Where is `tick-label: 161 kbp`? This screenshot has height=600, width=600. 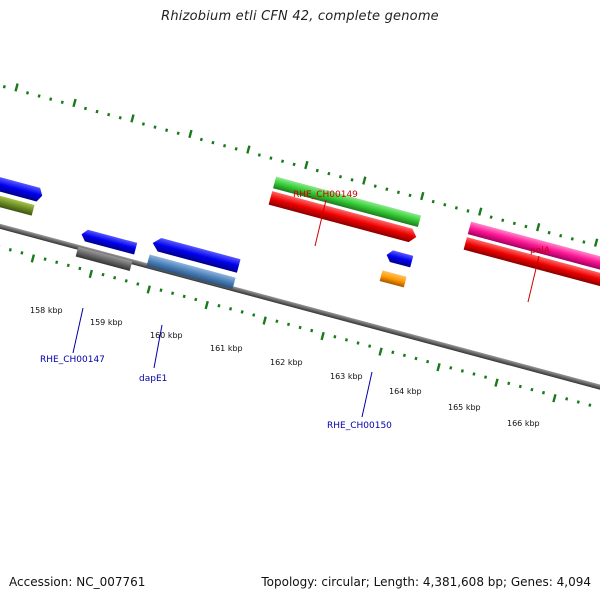 tick-label: 161 kbp is located at coordinates (226, 348).